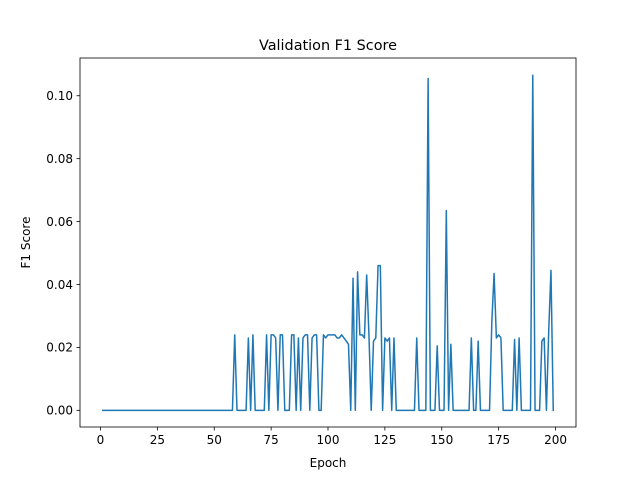 This screenshot has height=480, width=640. I want to click on y-tick-label: 0.02, so click(59, 348).